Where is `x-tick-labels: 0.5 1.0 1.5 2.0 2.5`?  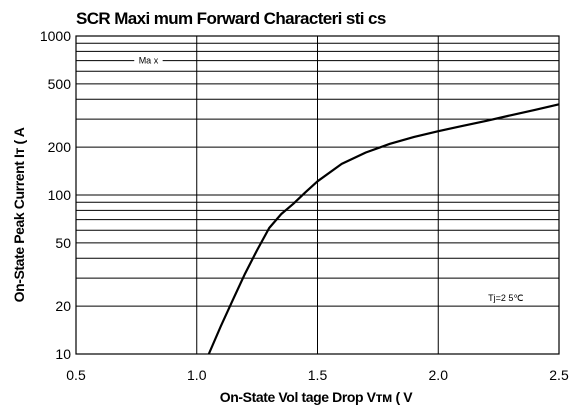
x-tick-labels: 0.5 1.0 1.5 2.0 2.5 is located at coordinates (317, 375).